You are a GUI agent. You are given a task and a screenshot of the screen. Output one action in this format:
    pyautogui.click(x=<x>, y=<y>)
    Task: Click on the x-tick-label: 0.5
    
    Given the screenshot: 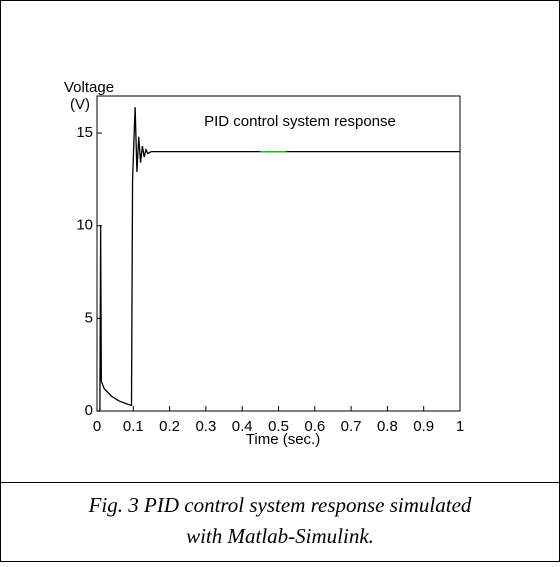 What is the action you would take?
    pyautogui.click(x=278, y=426)
    